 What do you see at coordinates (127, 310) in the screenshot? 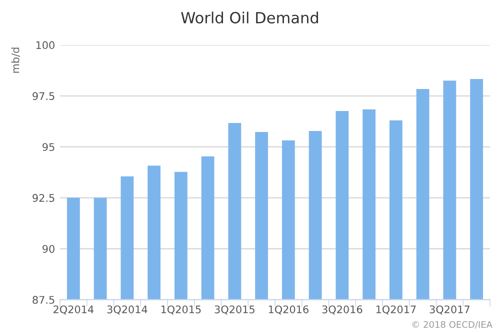
I see `x-tick-label: 3Q2014` at bounding box center [127, 310].